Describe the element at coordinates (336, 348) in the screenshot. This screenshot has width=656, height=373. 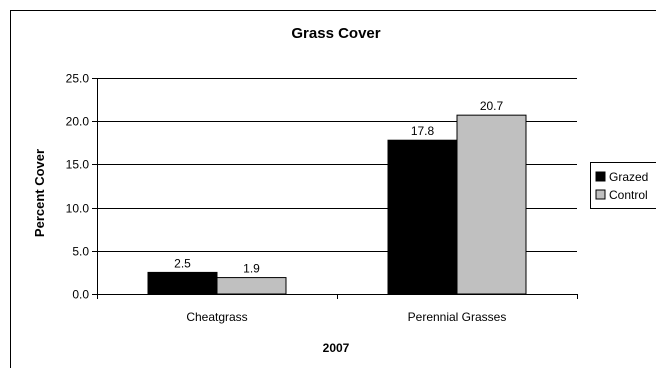
I see `x-axis-label: 2007` at that location.